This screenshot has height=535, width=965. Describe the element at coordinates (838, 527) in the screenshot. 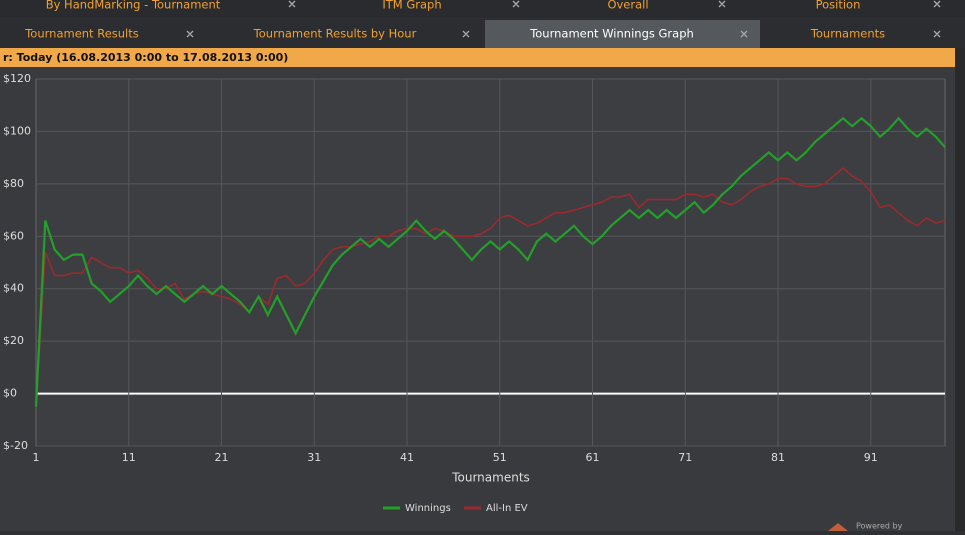

I see `logo` at that location.